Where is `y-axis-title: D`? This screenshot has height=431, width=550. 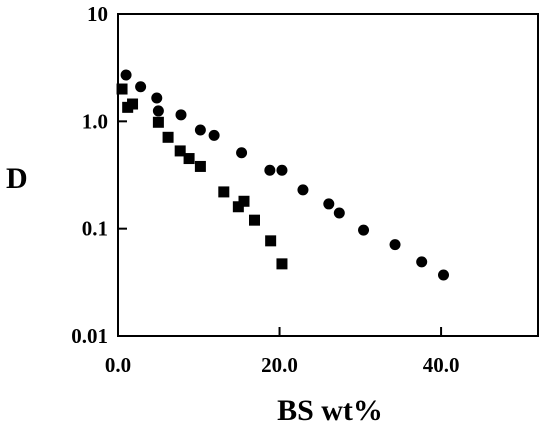 y-axis-title: D is located at coordinates (17, 178).